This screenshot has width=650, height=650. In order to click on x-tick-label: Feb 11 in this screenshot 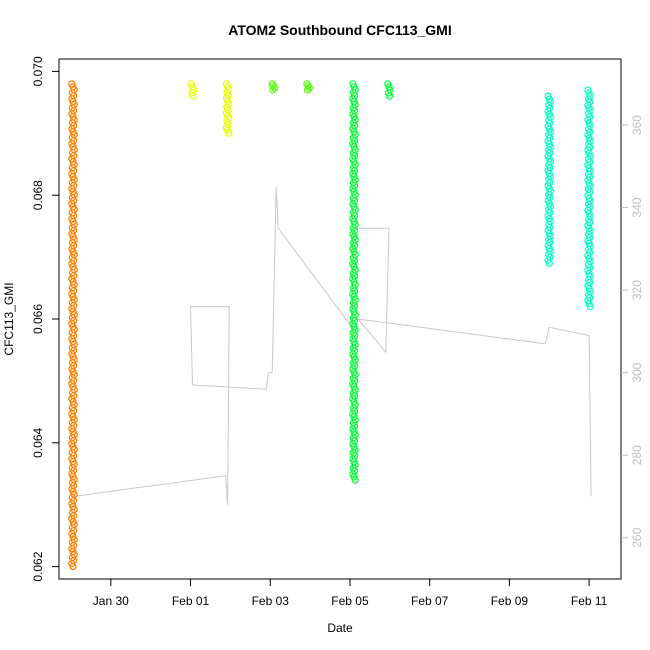, I will do `click(589, 601)`.